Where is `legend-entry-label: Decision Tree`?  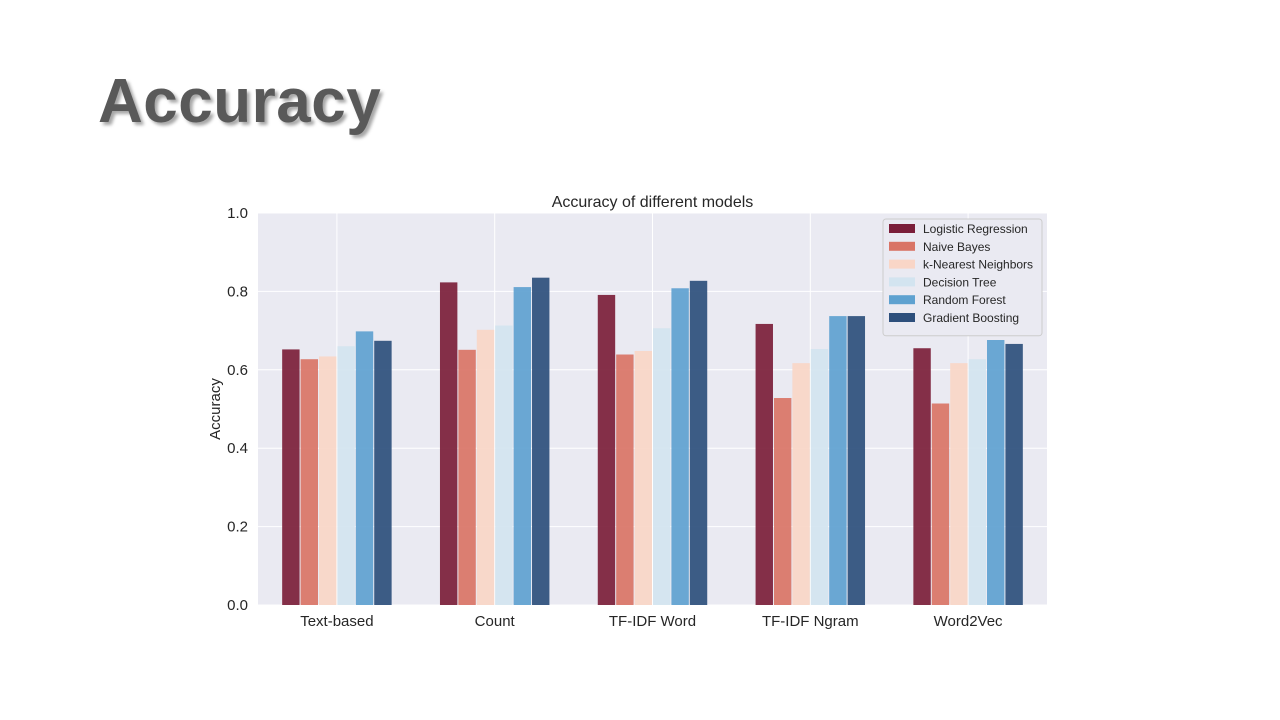 legend-entry-label: Decision Tree is located at coordinates (960, 282).